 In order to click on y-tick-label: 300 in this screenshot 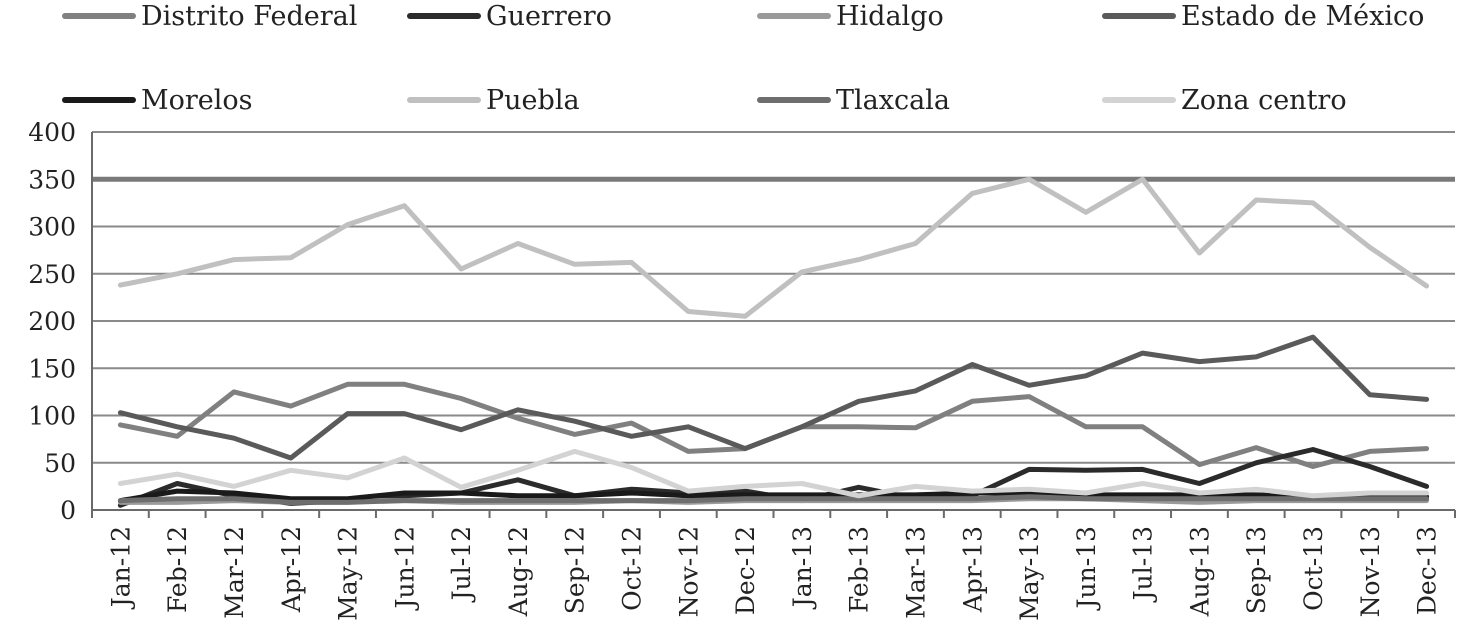, I will do `click(52, 227)`.